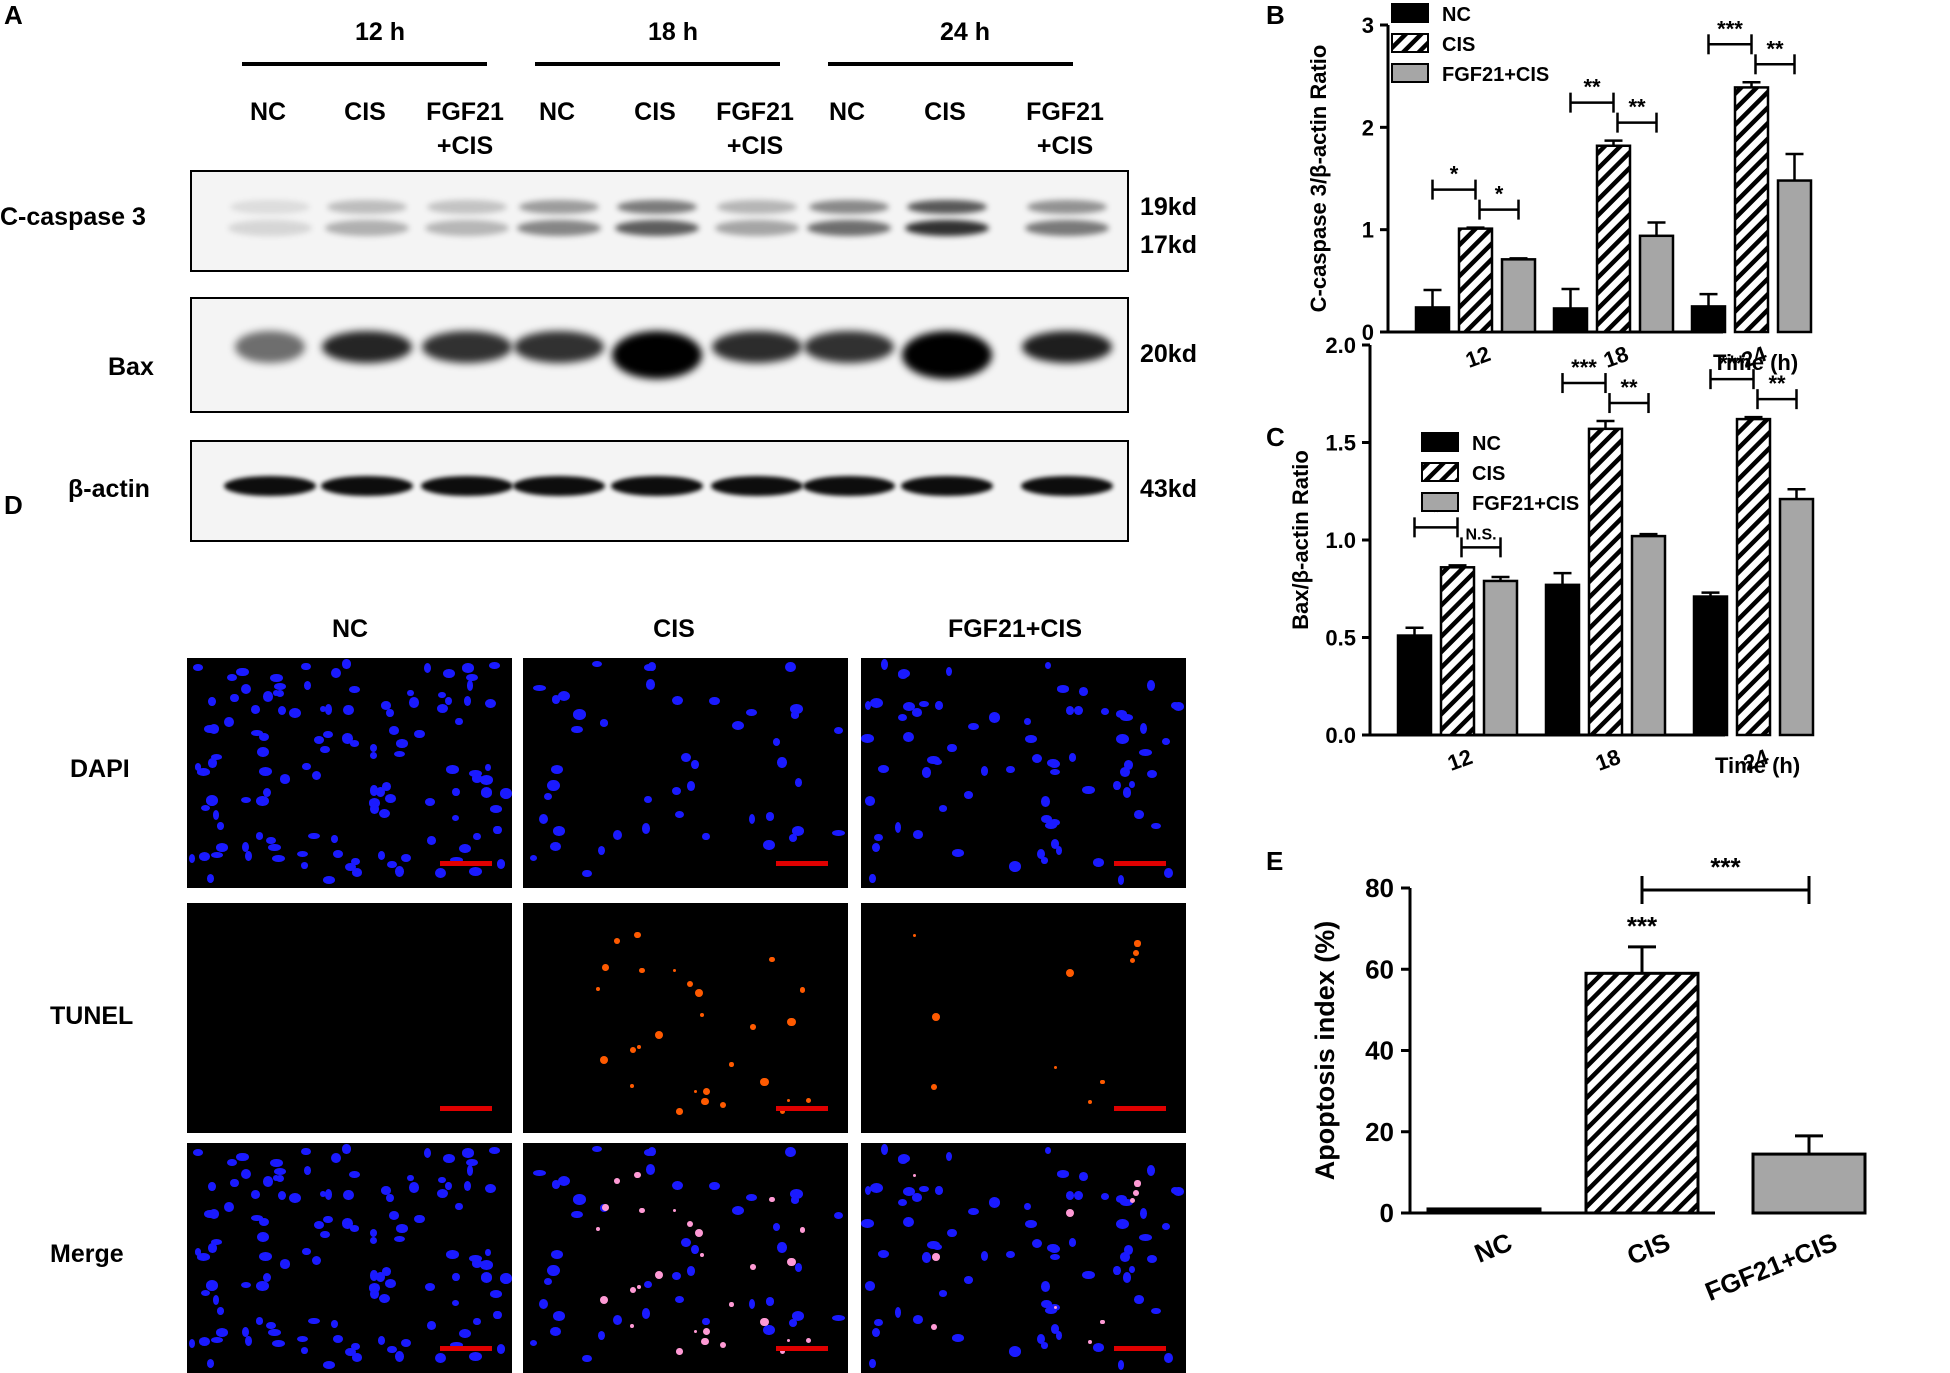  I want to click on time-line-18h, so click(657, 64).